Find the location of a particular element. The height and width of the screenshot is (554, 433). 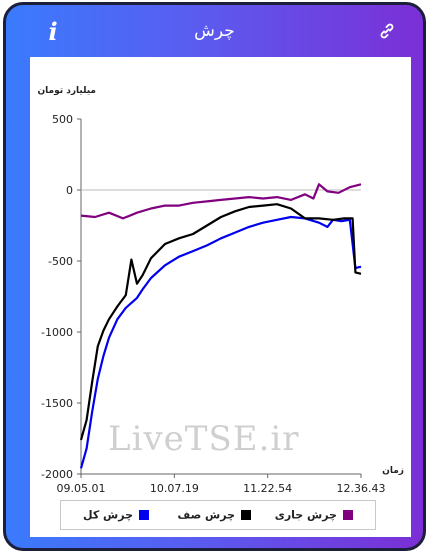

x-tick-label: 09.05.01 is located at coordinates (81, 488).